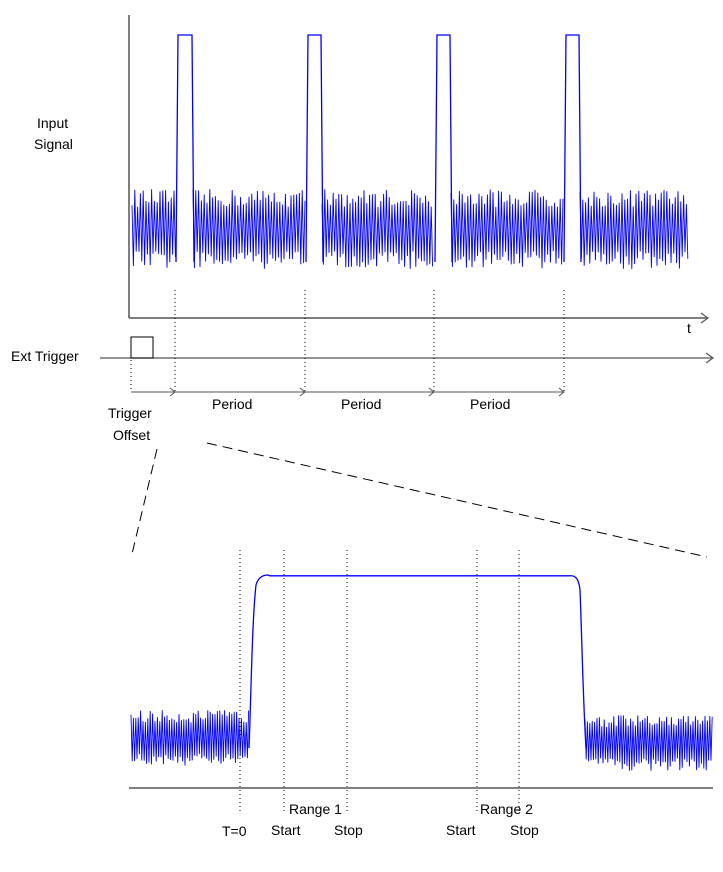  What do you see at coordinates (461, 830) in the screenshot?
I see `range2-start-label: Start` at bounding box center [461, 830].